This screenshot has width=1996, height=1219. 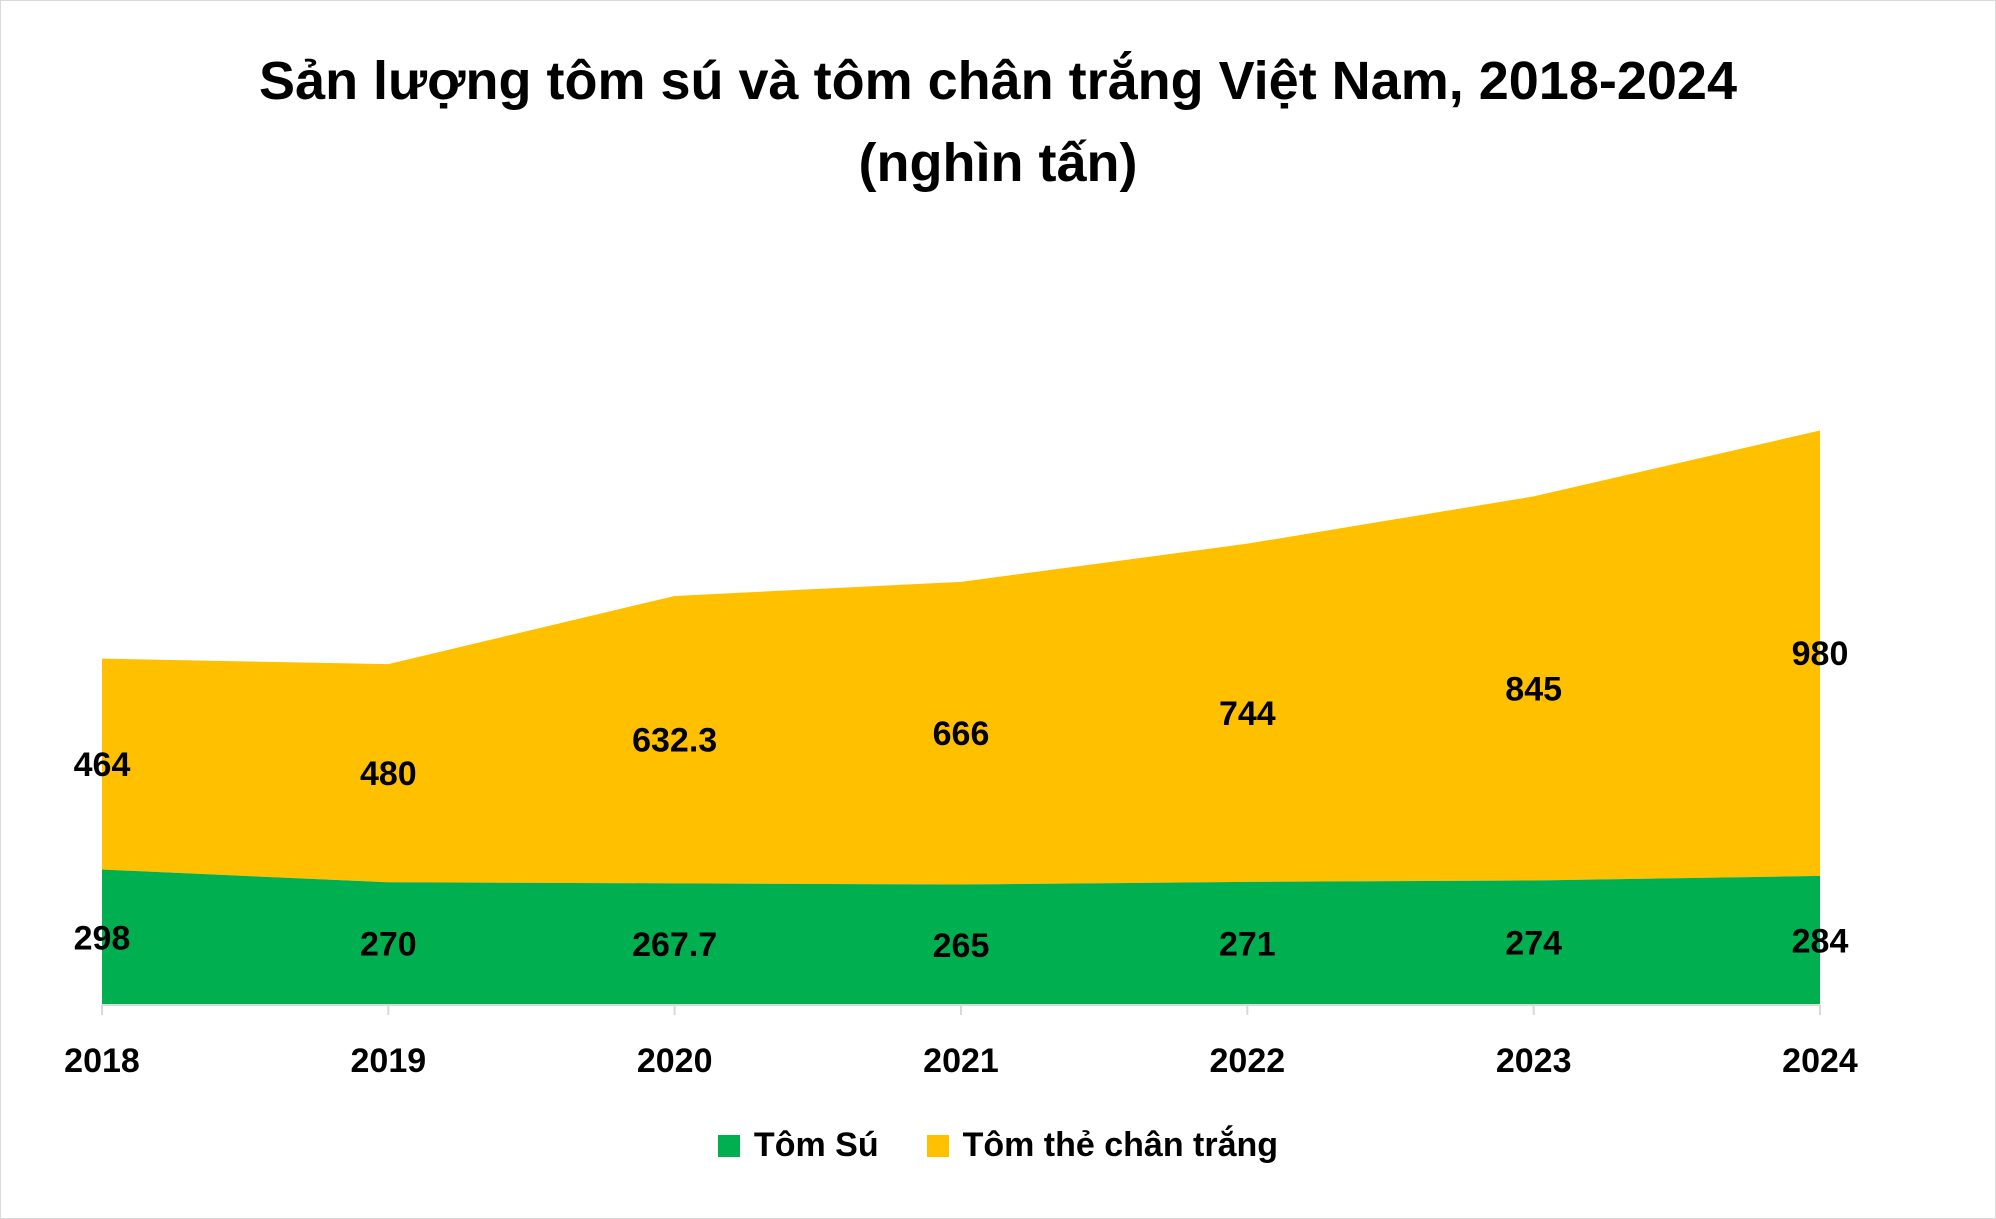 I want to click on x-tick-label-2018: 2018, so click(x=102, y=1061).